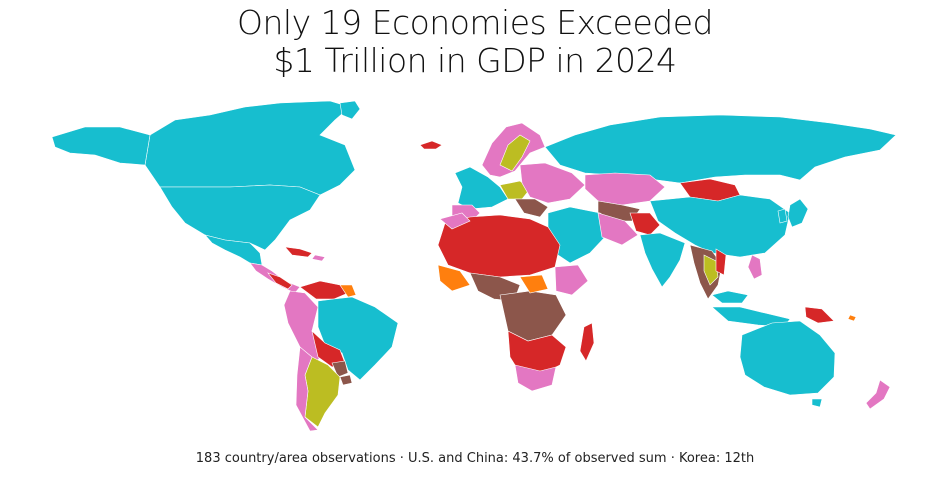  I want to click on region-caribbean-east, so click(318, 258).